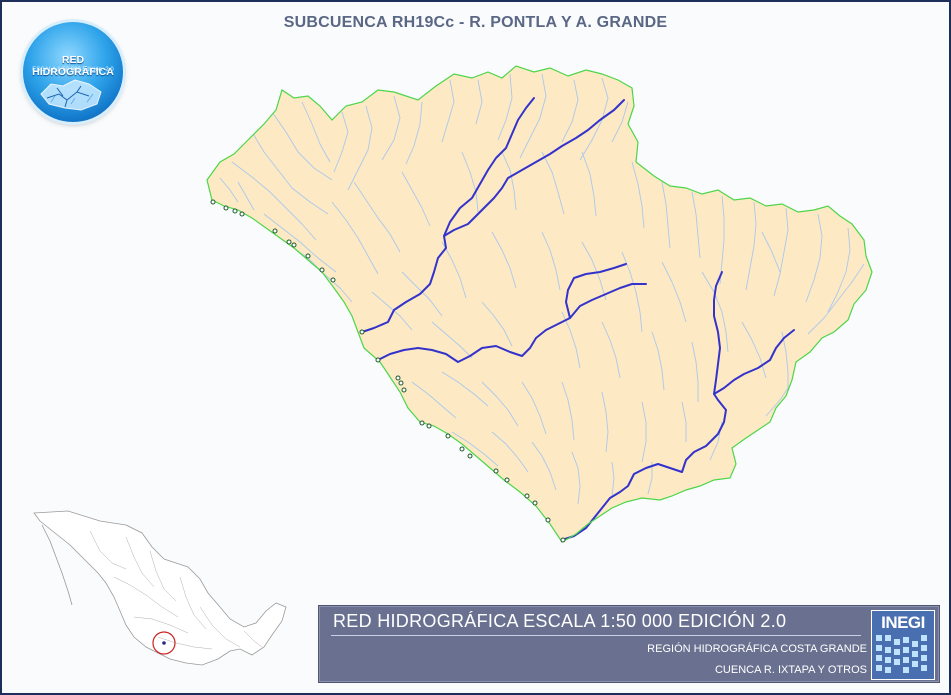 This screenshot has width=951, height=695. What do you see at coordinates (901, 654) in the screenshot?
I see `inegi-grid-icon` at bounding box center [901, 654].